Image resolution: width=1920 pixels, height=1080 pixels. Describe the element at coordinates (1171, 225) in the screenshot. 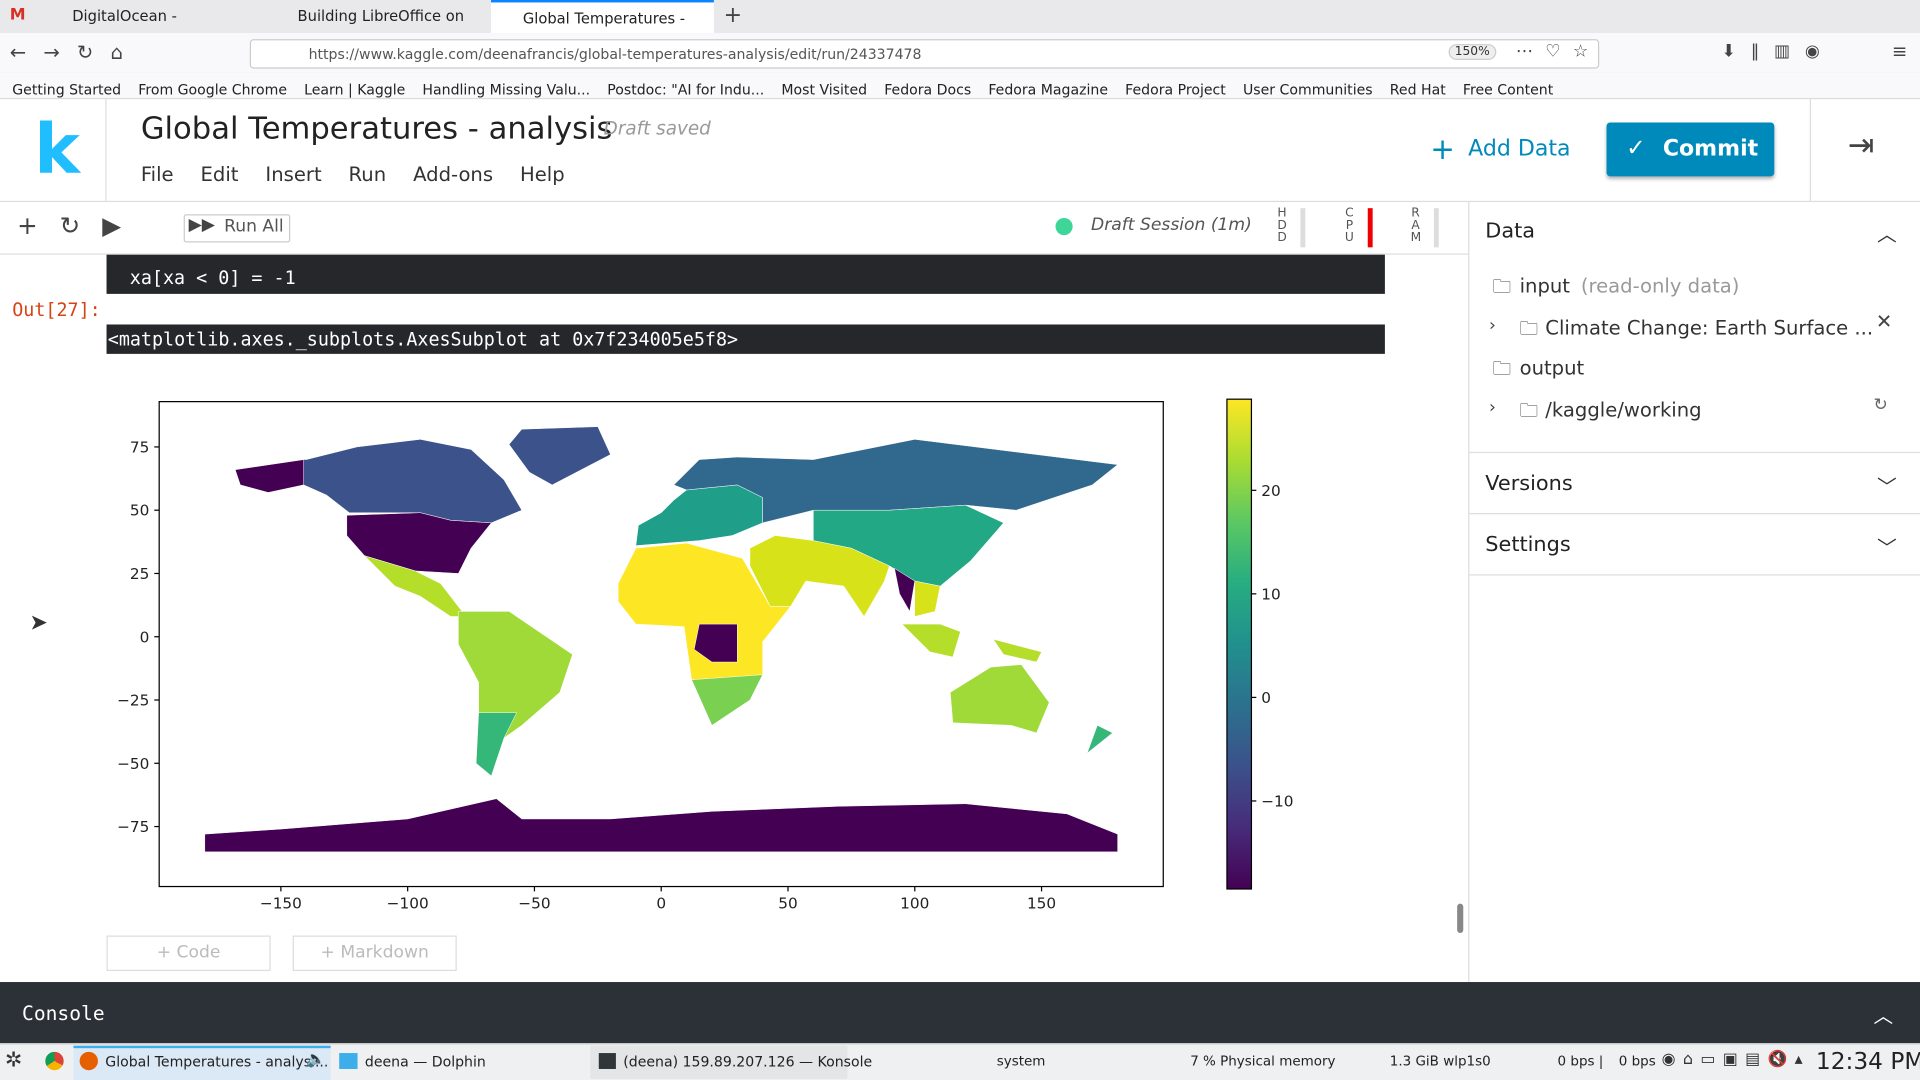

I see `session-status: Draft Session (1m)` at that location.